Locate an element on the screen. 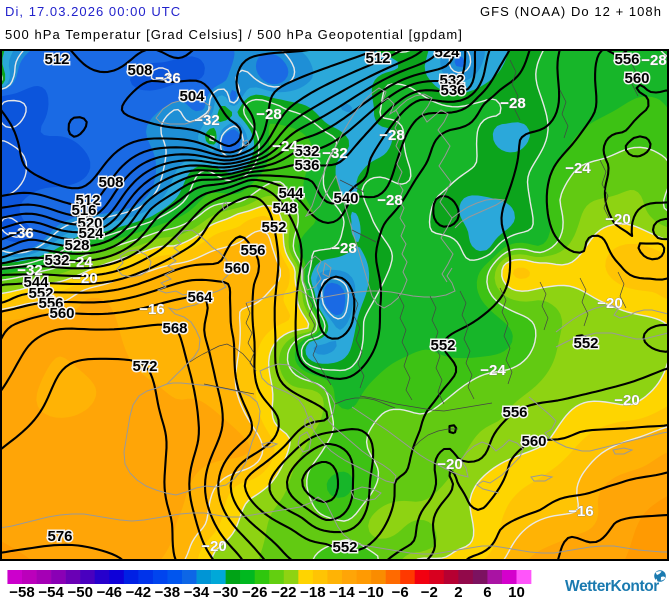 The width and height of the screenshot is (669, 605). svg-text: −46 is located at coordinates (109, 592).